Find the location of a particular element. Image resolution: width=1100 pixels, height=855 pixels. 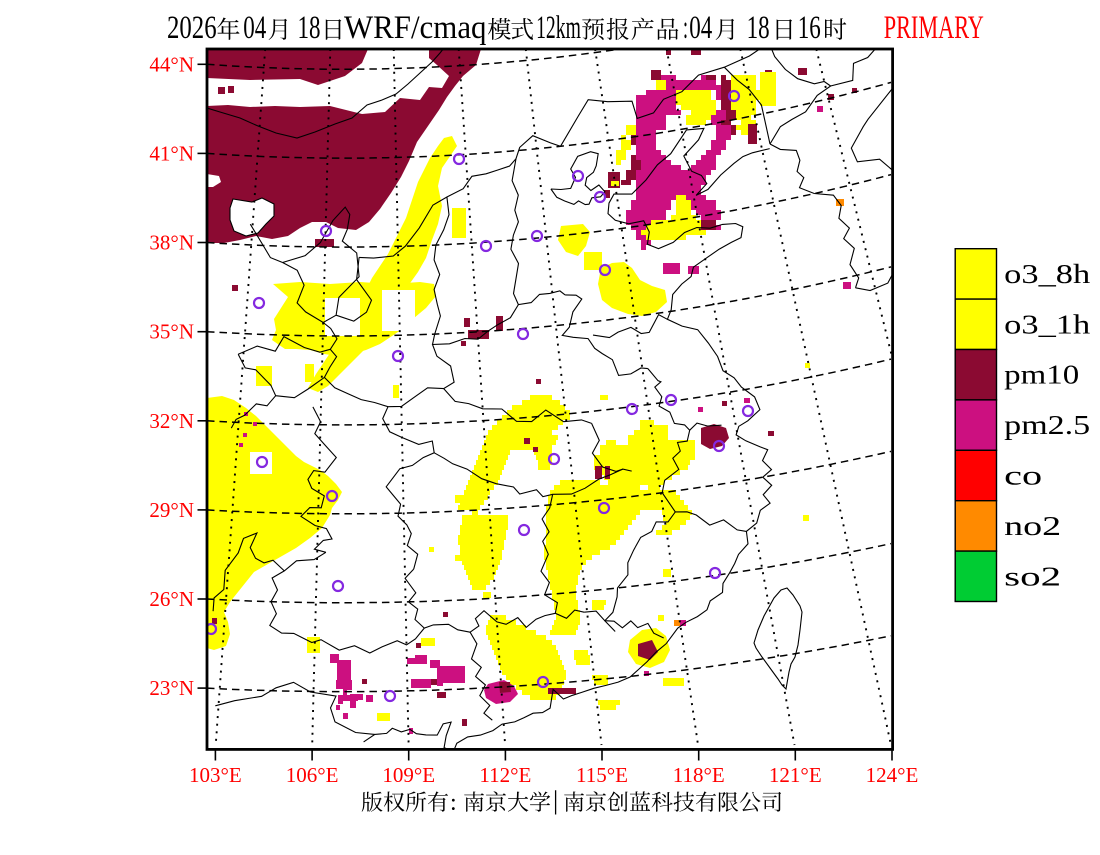

svg-text: WRF/cmaq is located at coordinates (415, 28).